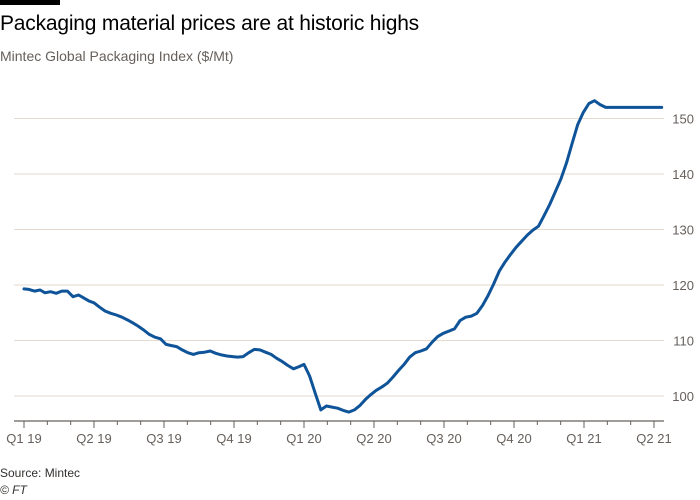  What do you see at coordinates (653, 438) in the screenshot?
I see `x-tick-label: Q2 21` at bounding box center [653, 438].